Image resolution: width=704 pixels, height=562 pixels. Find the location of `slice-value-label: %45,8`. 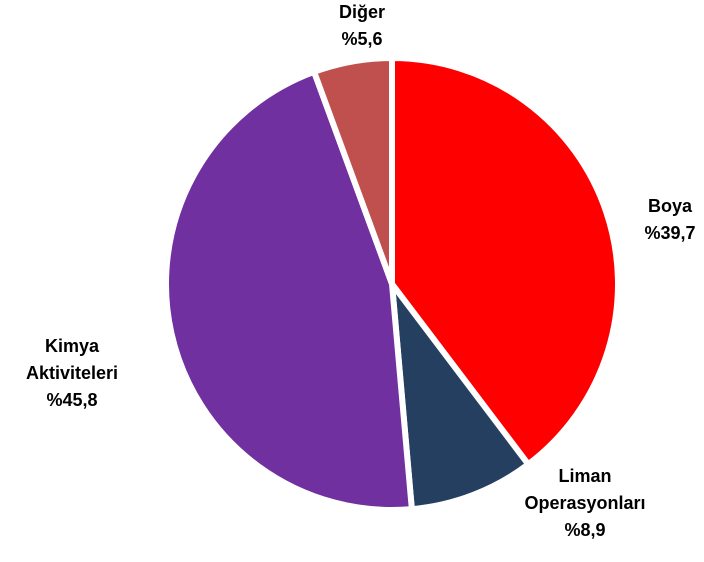

slice-value-label: %45,8 is located at coordinates (71, 400).